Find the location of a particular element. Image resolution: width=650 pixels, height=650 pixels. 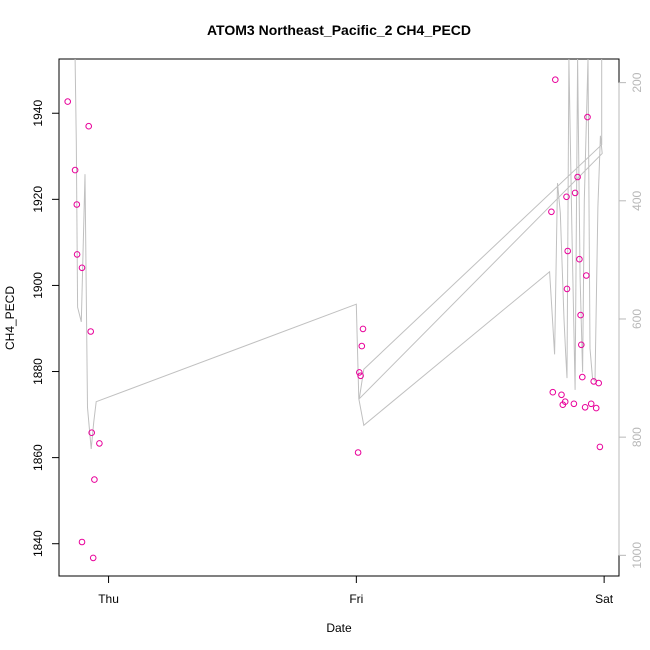

y2-tick-label: 1000 is located at coordinates (637, 555).